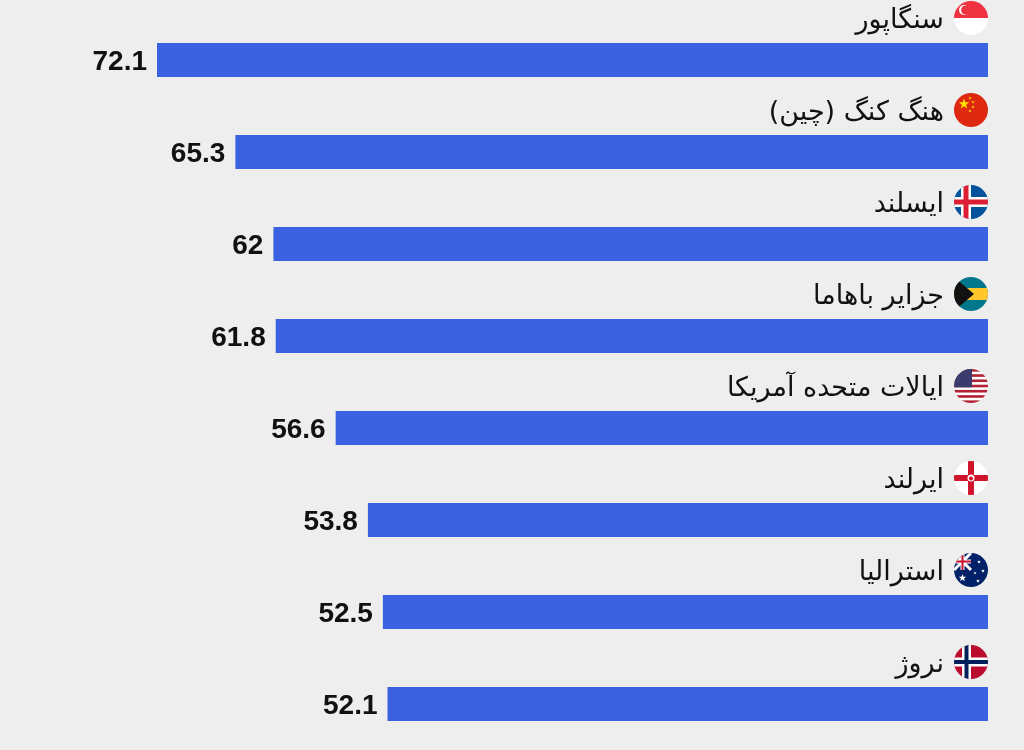 This screenshot has width=1024, height=750. I want to click on y-tick-label: استرالیا, so click(901, 570).